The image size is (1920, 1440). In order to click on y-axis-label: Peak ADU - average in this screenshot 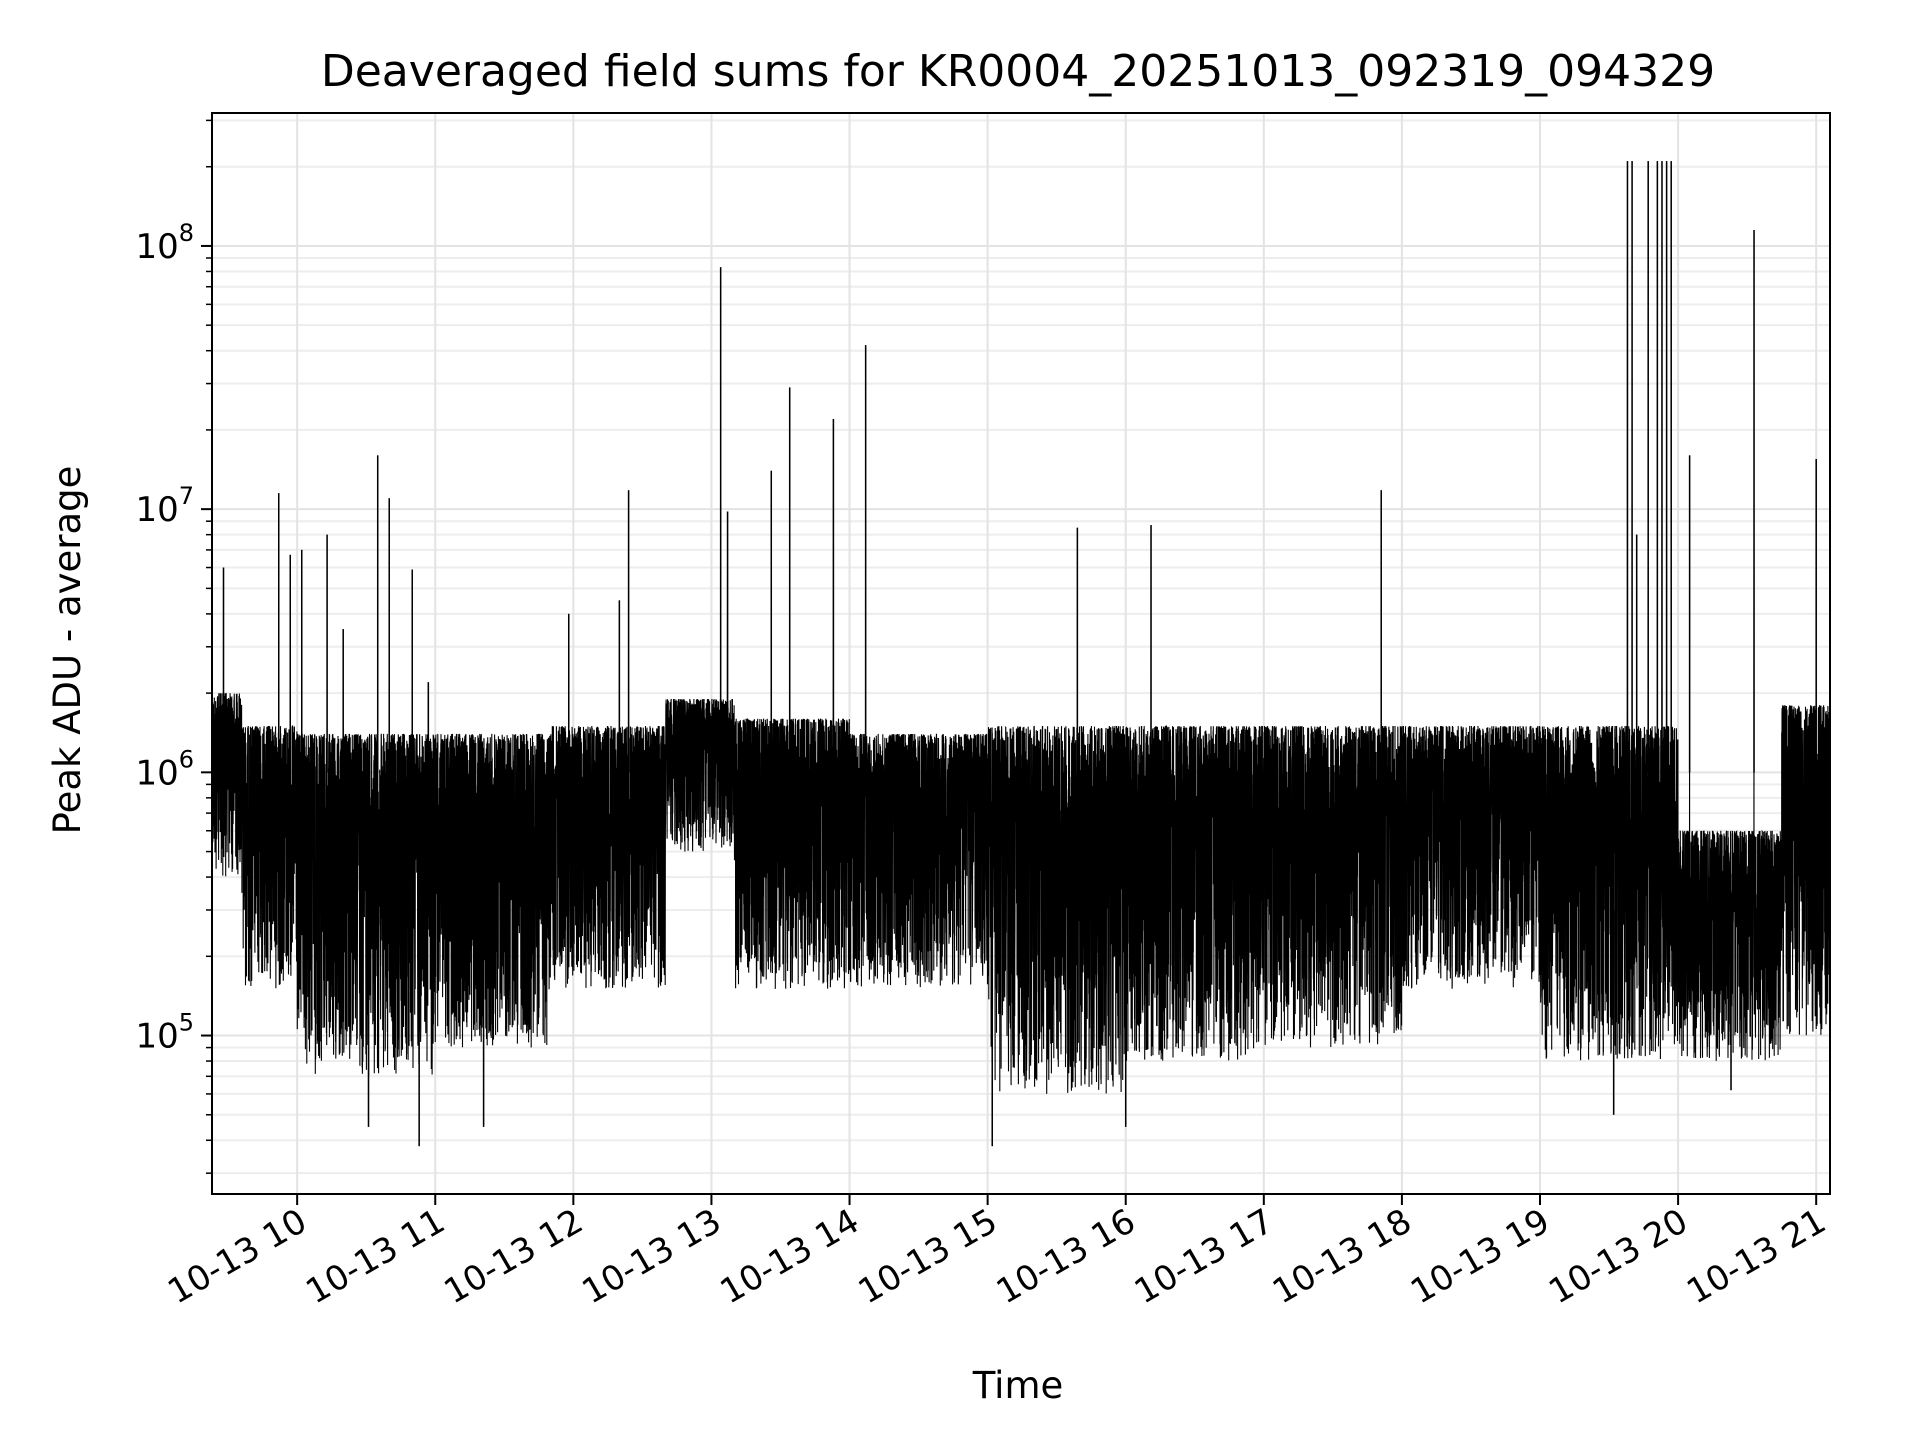, I will do `click(67, 650)`.